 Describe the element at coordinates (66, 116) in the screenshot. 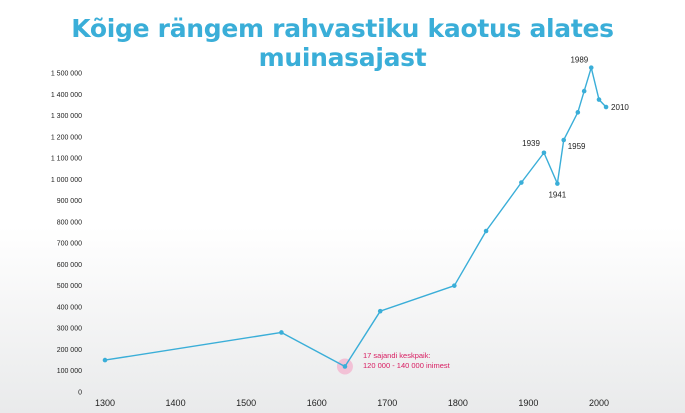

I see `y-tick-label: 1 300 000` at that location.